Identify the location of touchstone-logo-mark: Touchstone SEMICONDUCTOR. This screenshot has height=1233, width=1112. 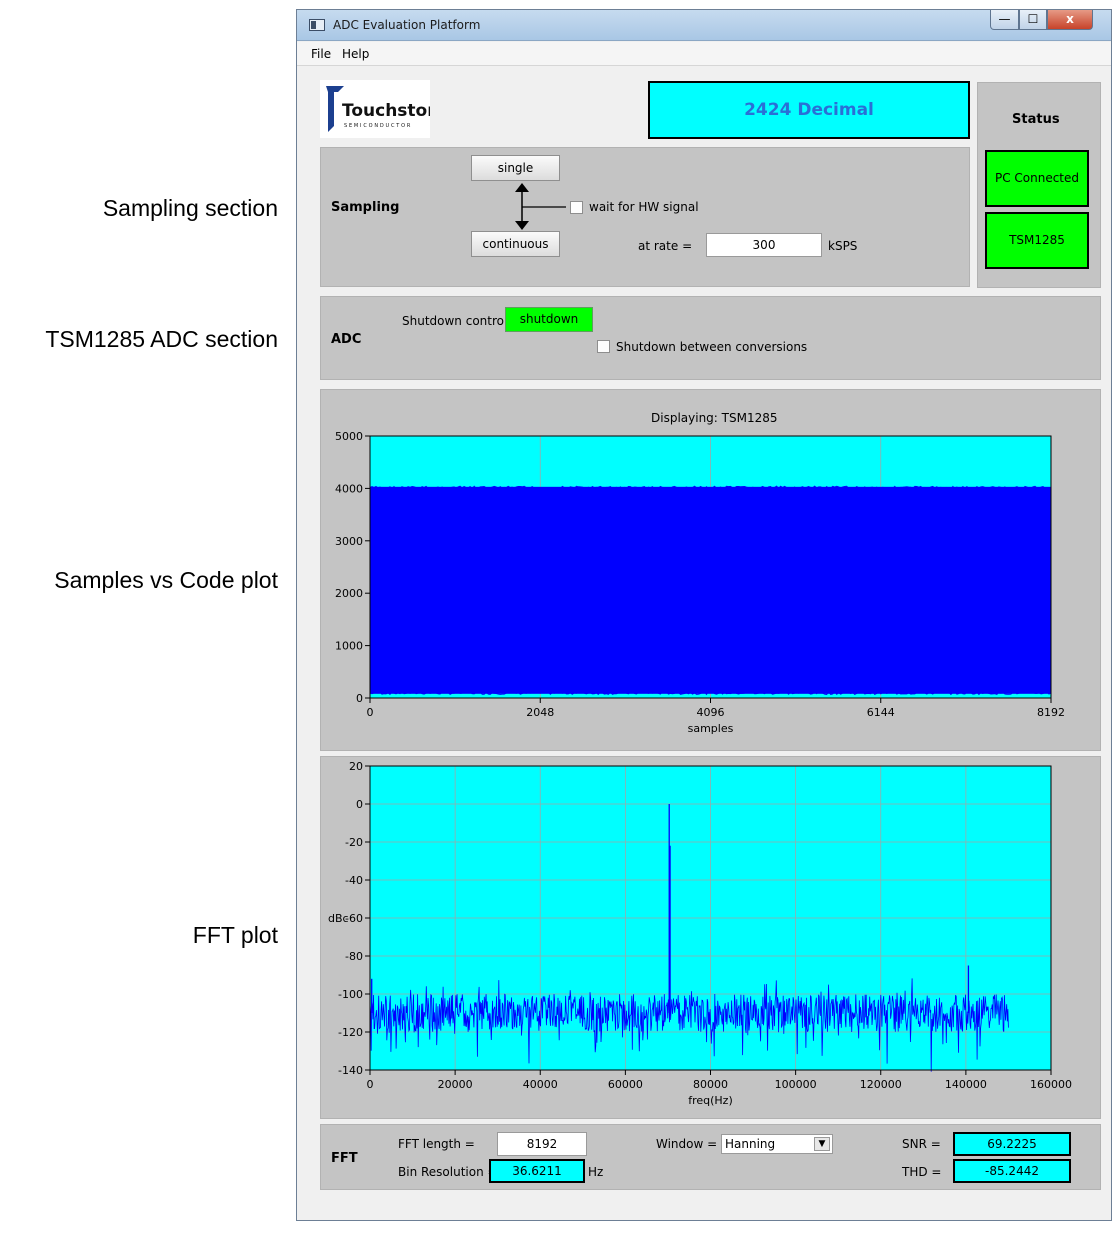
(388, 109).